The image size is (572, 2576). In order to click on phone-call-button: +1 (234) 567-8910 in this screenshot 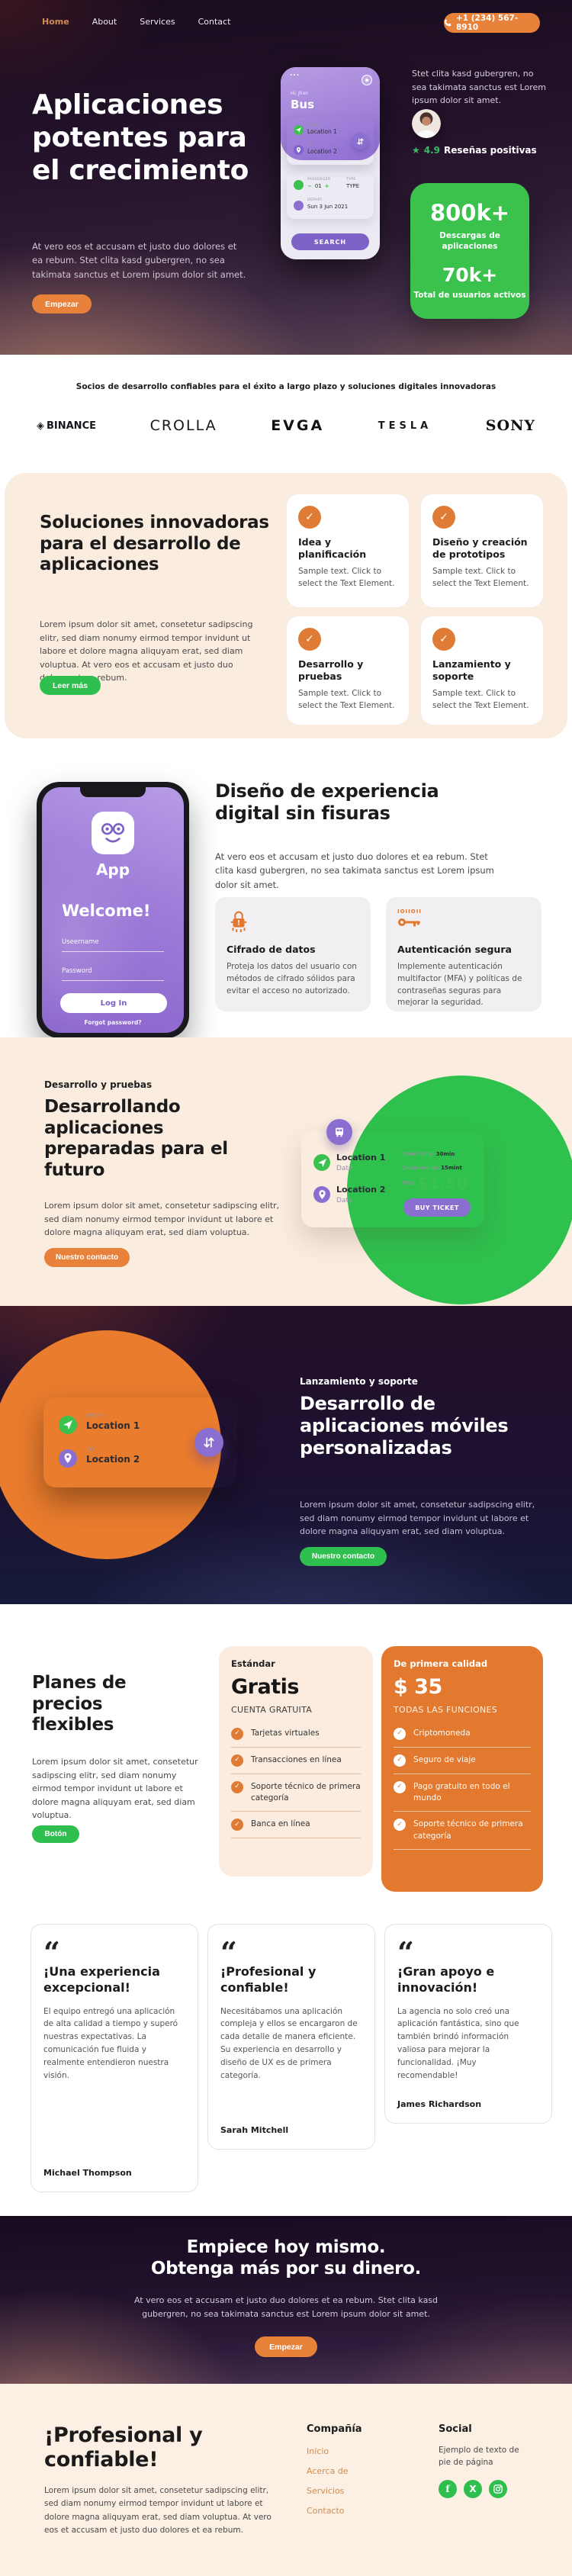, I will do `click(492, 23)`.